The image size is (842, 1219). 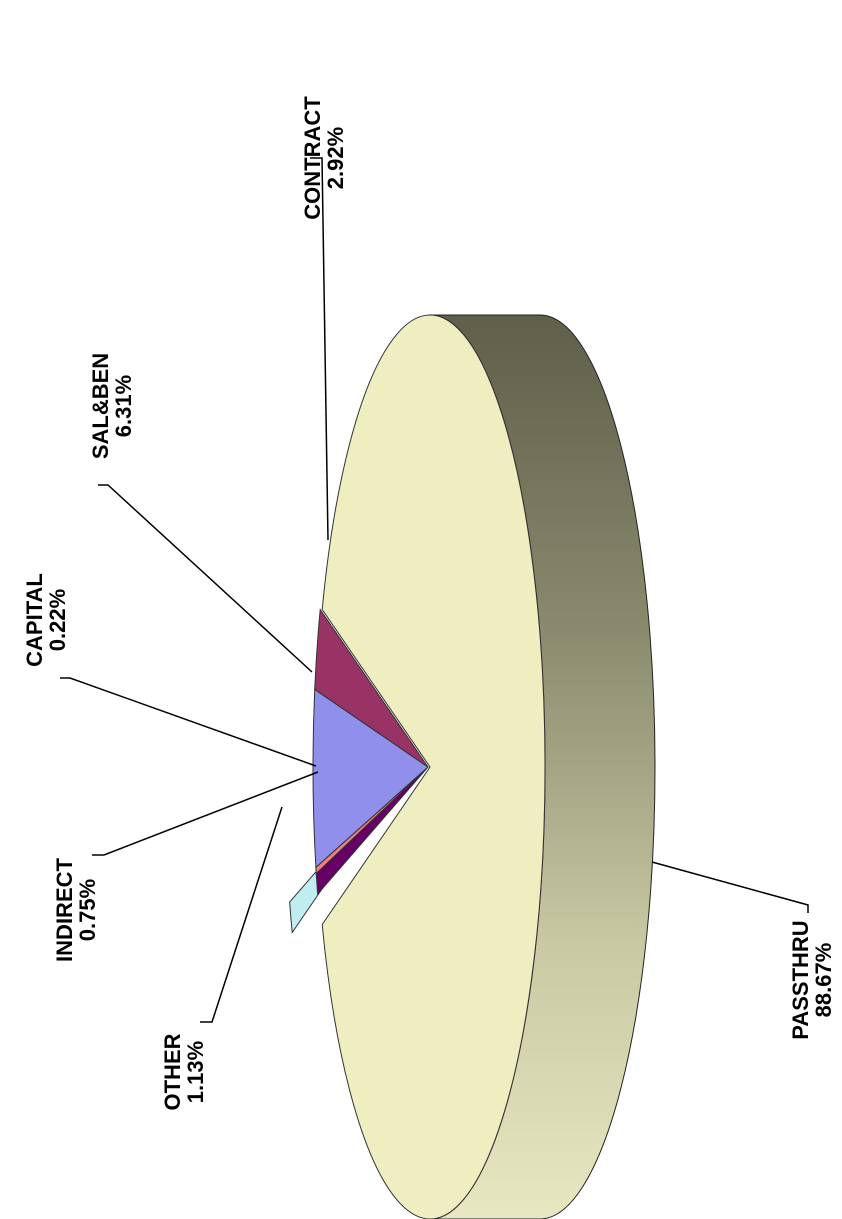 What do you see at coordinates (241, 914) in the screenshot?
I see `leader-line-other` at bounding box center [241, 914].